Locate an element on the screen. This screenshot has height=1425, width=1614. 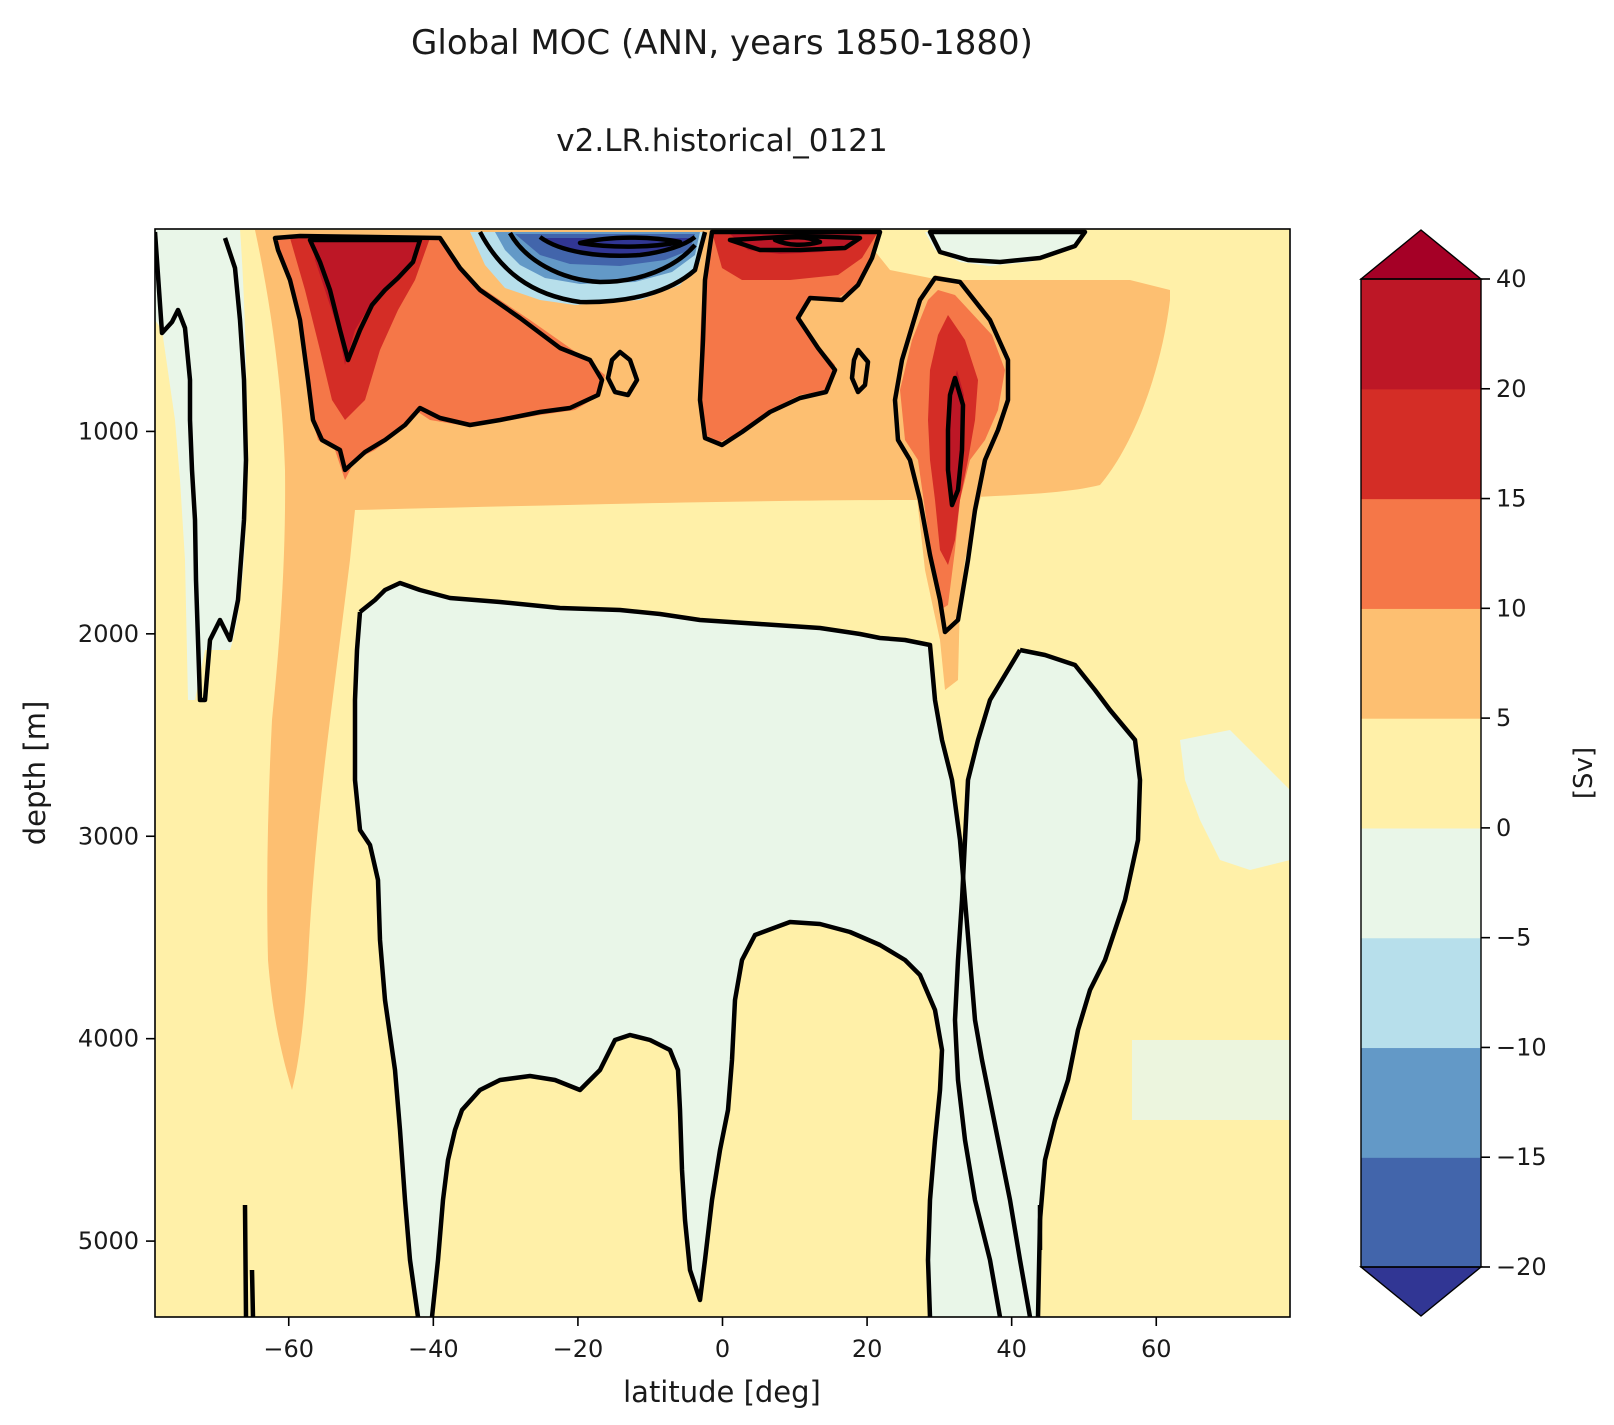
colorbar-tick-label: −5 is located at coordinates (1513, 938).